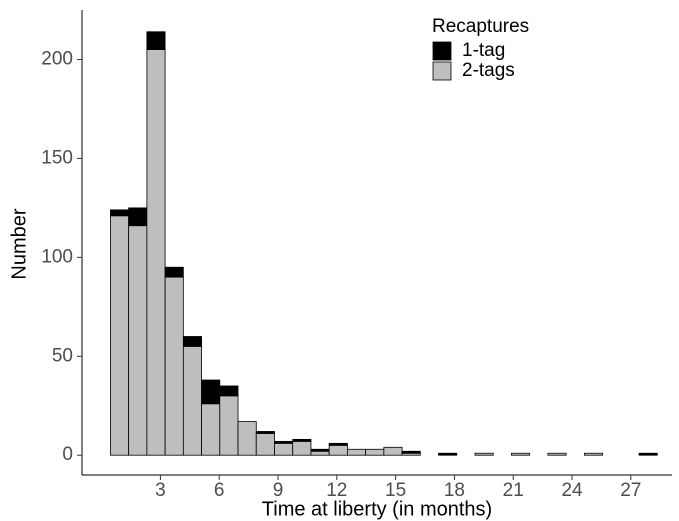  What do you see at coordinates (57, 256) in the screenshot?
I see `y-tick-label: 100` at bounding box center [57, 256].